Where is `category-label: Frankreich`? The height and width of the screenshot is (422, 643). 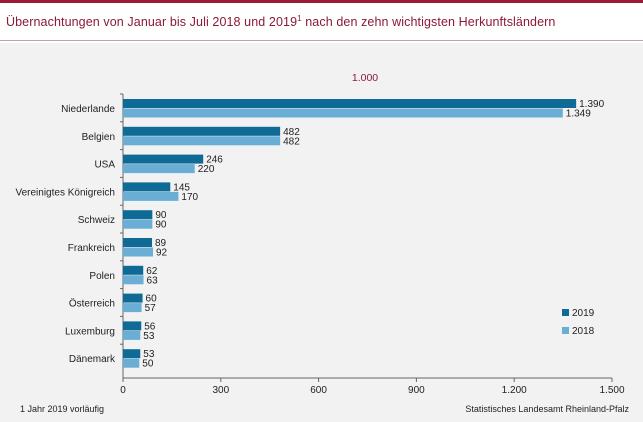
category-label: Frankreich is located at coordinates (91, 248).